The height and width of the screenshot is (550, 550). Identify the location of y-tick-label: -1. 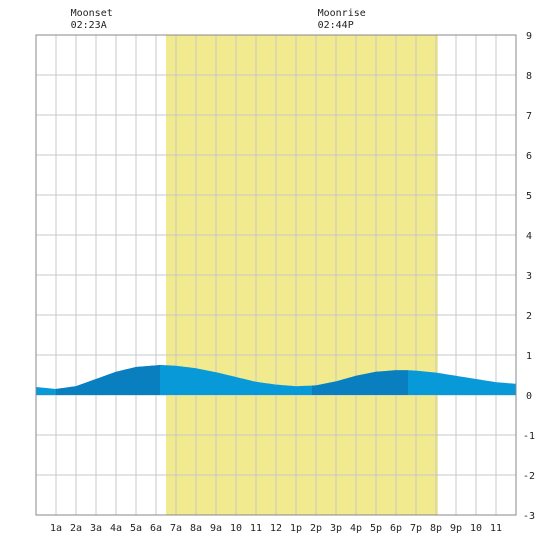
(529, 436).